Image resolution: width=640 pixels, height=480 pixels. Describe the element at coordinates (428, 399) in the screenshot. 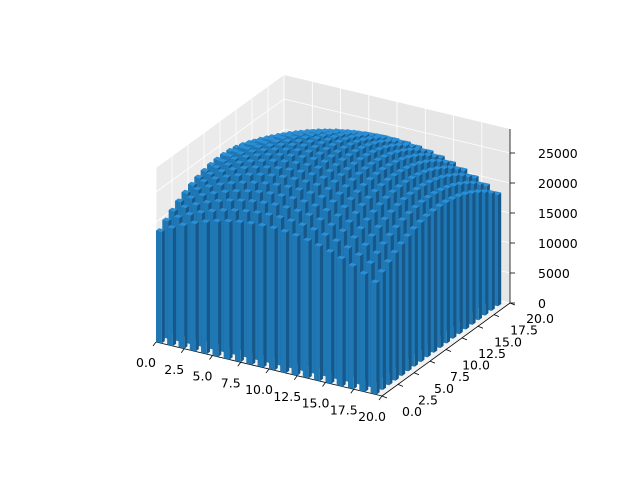

I see `y-tick-label: 2.5` at that location.